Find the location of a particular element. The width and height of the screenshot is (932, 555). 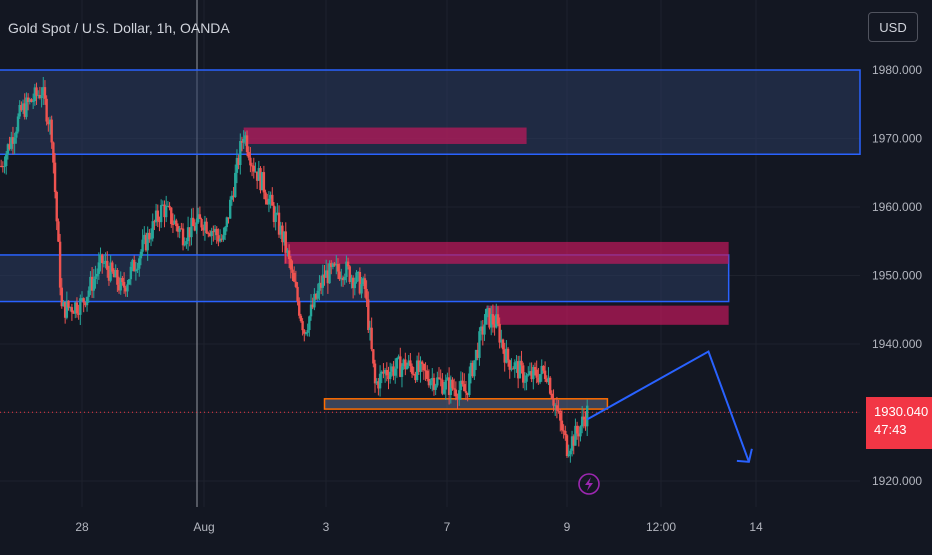

currency-button: USD is located at coordinates (893, 27).